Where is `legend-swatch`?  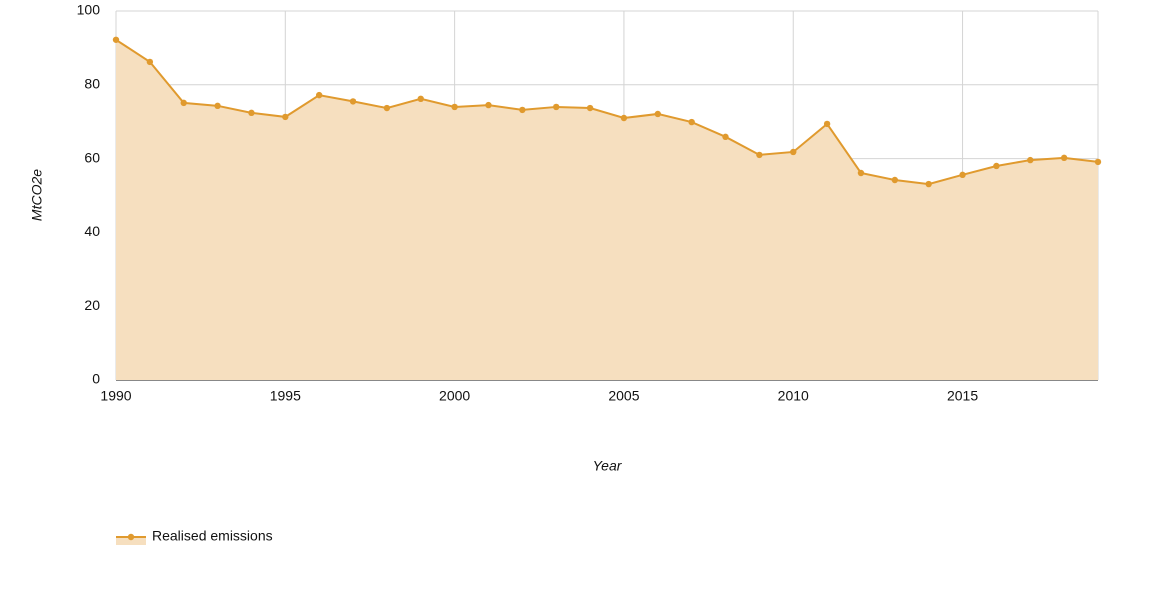
legend-swatch is located at coordinates (131, 541).